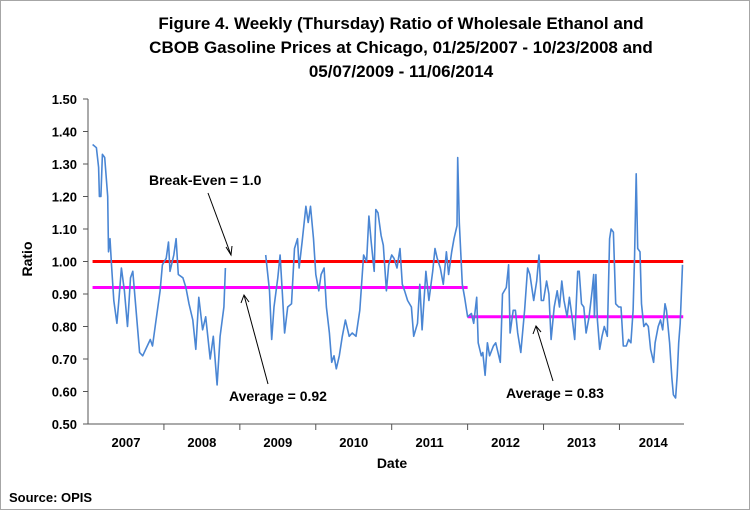  Describe the element at coordinates (64, 262) in the screenshot. I see `y-tick-label: 1.00` at that location.